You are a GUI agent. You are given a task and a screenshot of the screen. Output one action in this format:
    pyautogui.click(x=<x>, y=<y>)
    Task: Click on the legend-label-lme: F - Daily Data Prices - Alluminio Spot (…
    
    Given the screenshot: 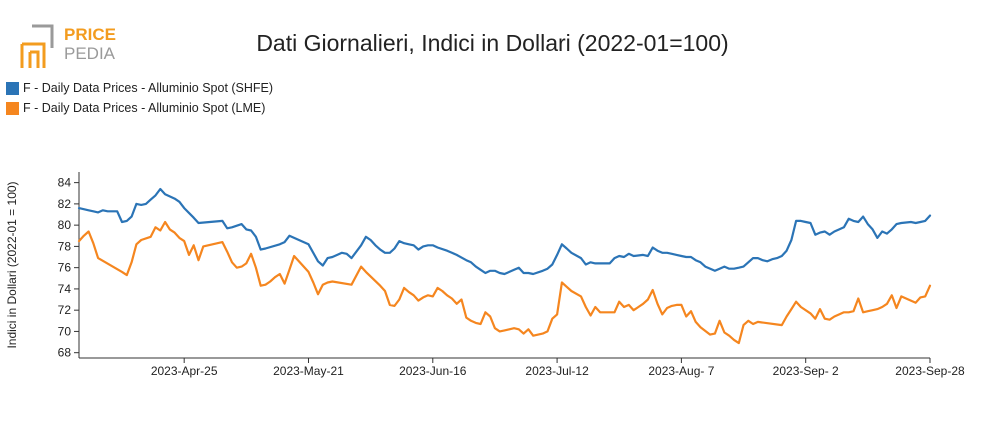 What is the action you would take?
    pyautogui.click(x=144, y=108)
    